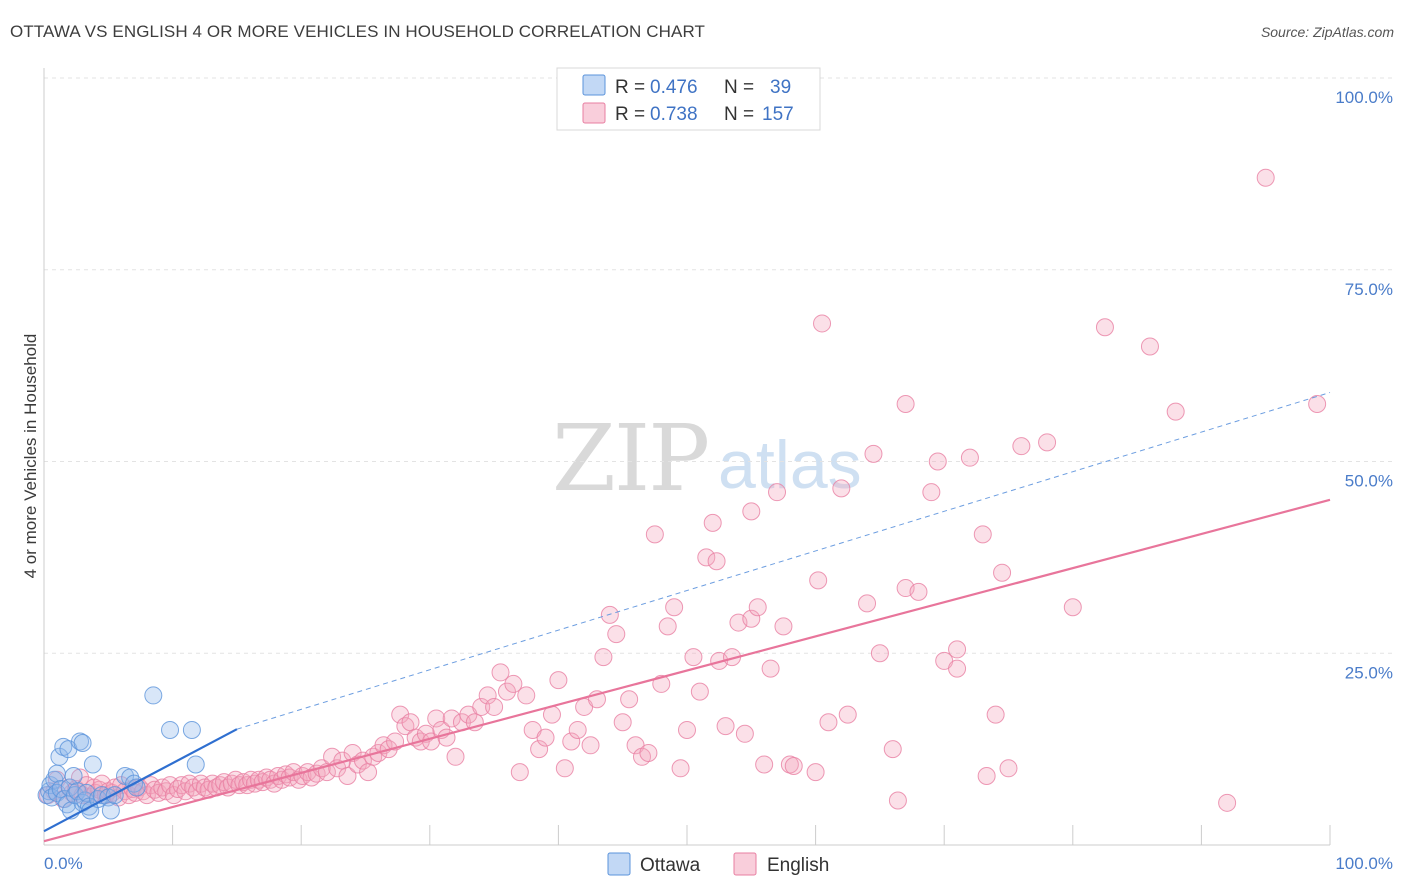  What do you see at coordinates (140, 780) in the screenshot?
I see `ottawa-trend-line` at bounding box center [140, 780].